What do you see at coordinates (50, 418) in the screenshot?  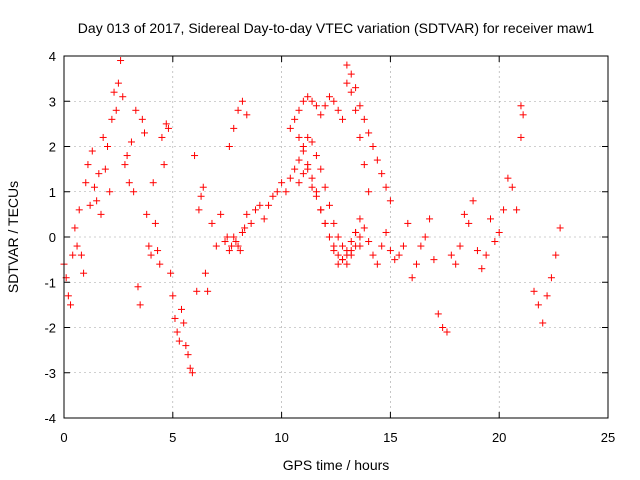 I see `y-tick-label: -4` at bounding box center [50, 418].